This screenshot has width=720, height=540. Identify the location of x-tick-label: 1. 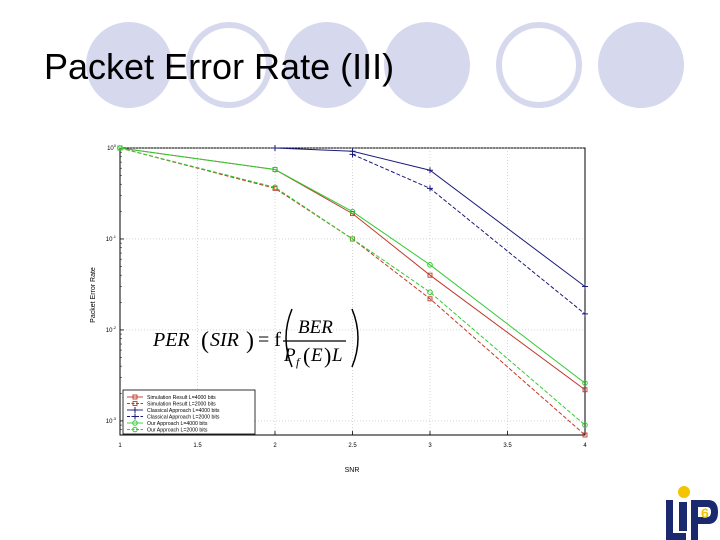
(120, 446).